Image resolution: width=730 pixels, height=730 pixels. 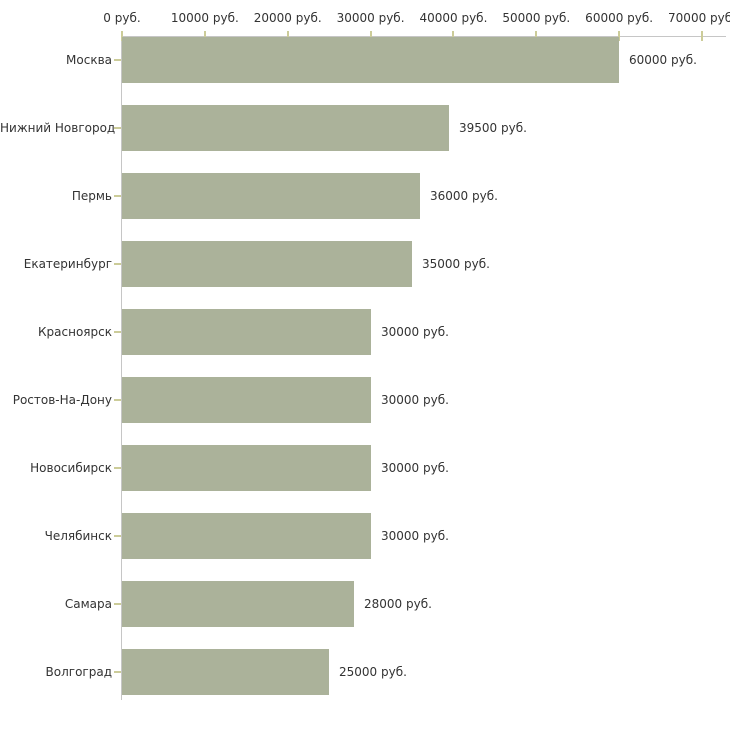 I want to click on value-label: 39500 руб., so click(x=493, y=128).